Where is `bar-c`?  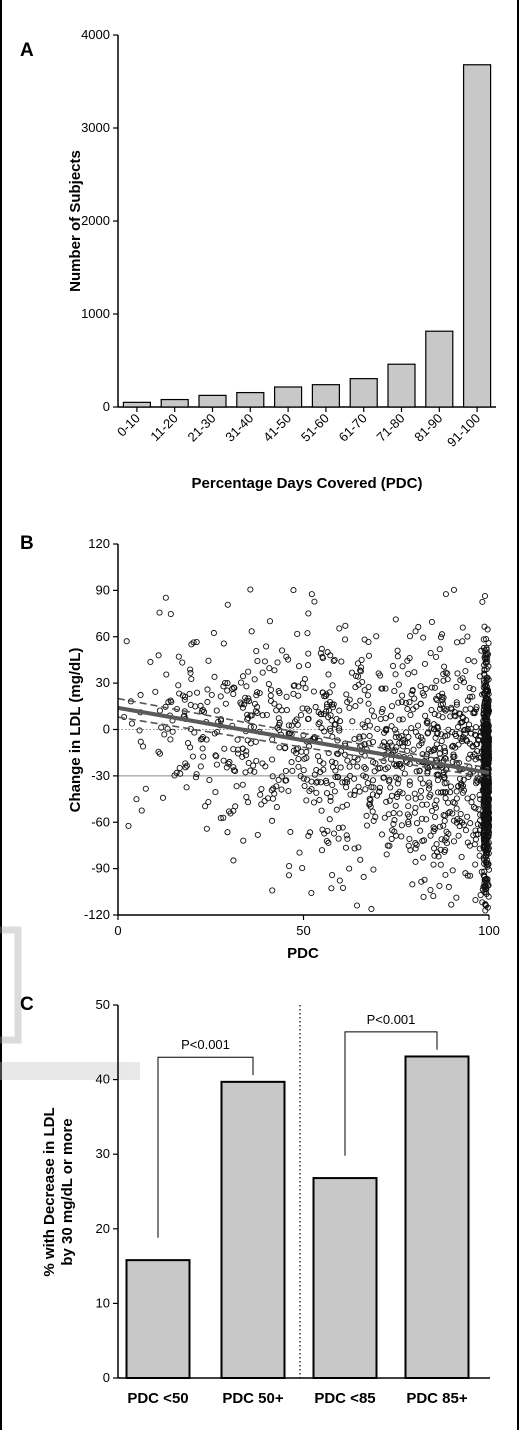 bar-c is located at coordinates (158, 1319).